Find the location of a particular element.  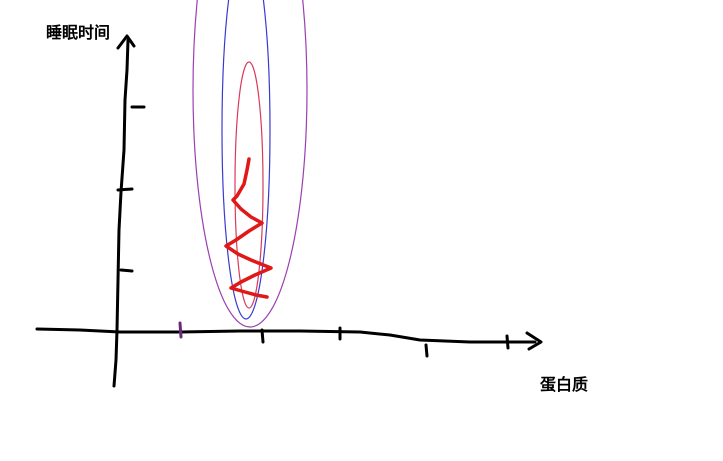

x-axis-line is located at coordinates (286, 335).